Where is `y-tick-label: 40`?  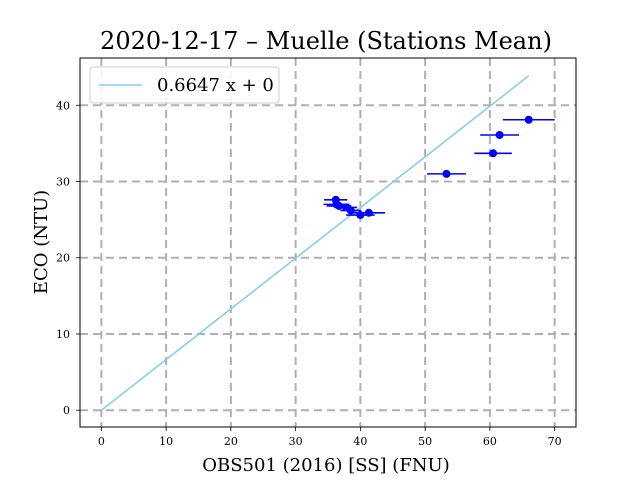 y-tick-label: 40 is located at coordinates (63, 105).